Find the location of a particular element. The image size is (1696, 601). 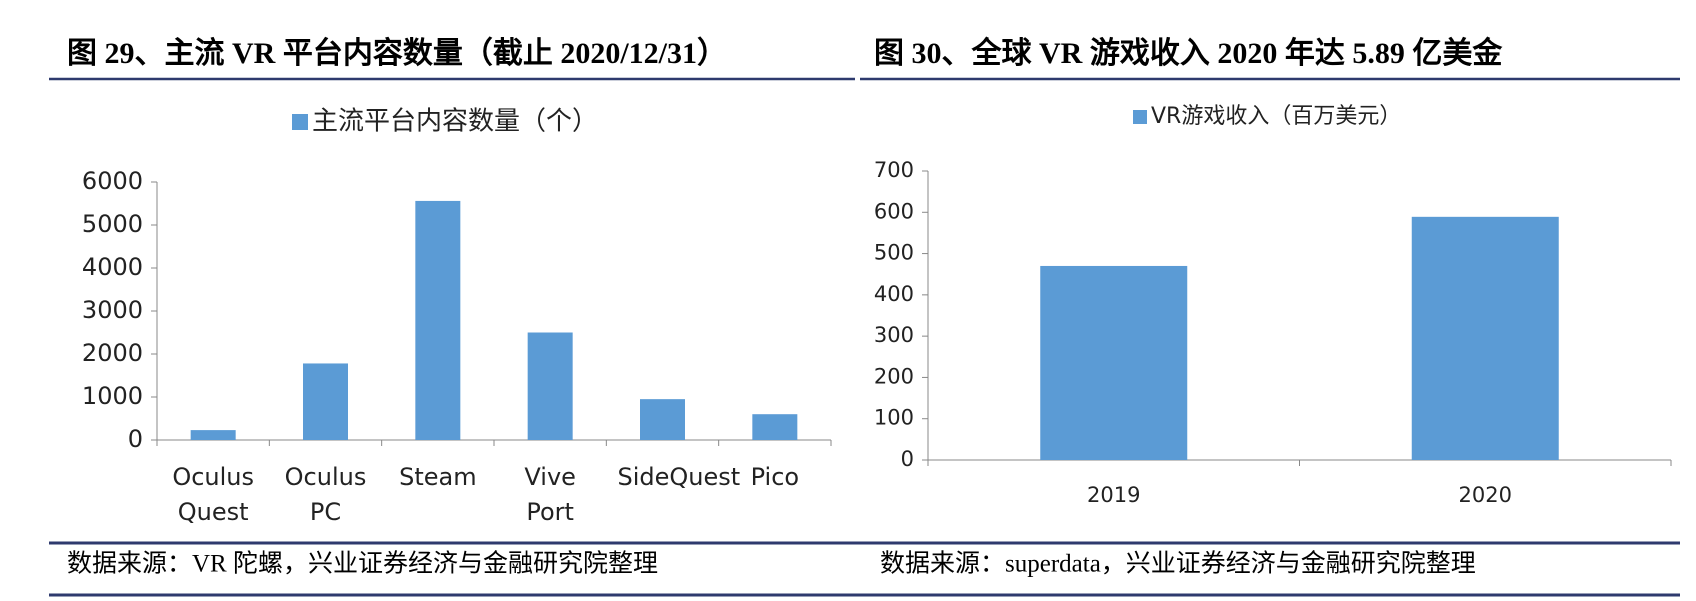

source-note: 数据来源：superdata，兴业证券经济与金融研究院整理 is located at coordinates (1178, 564).